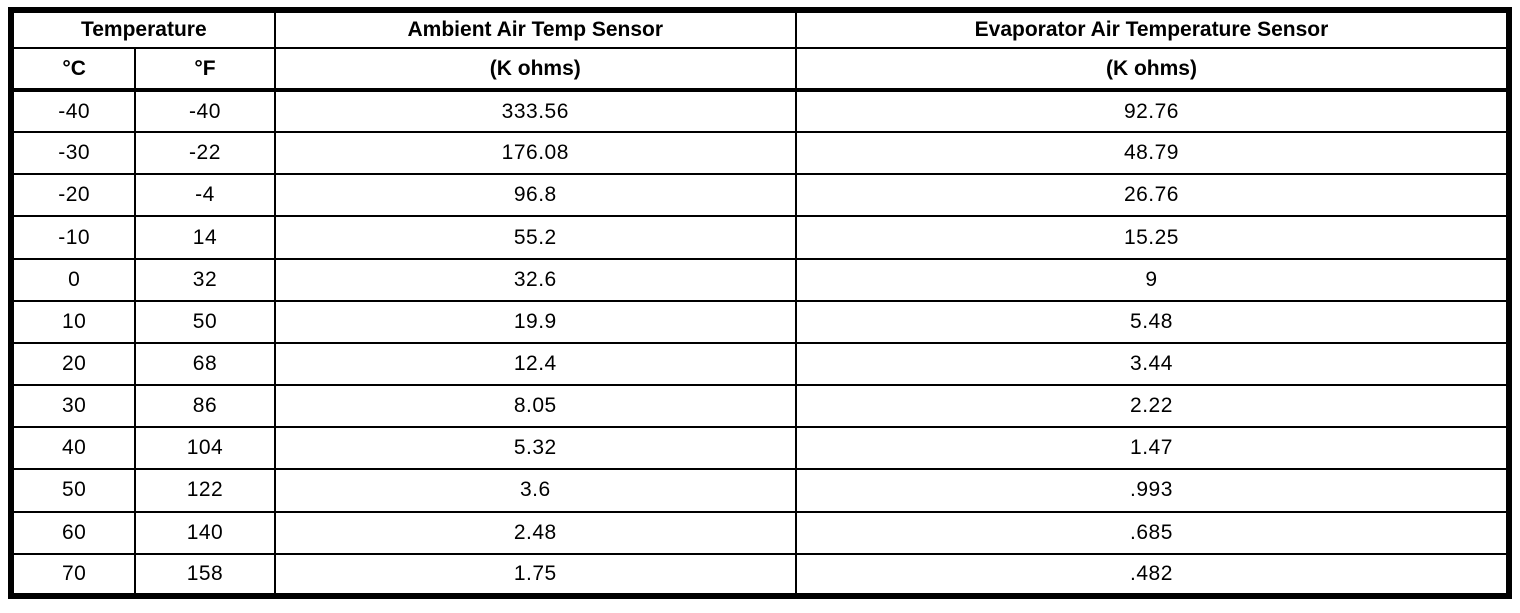 Image resolution: width=1520 pixels, height=613 pixels. I want to click on ambient-resistance-cell: 5.32, so click(535, 448).